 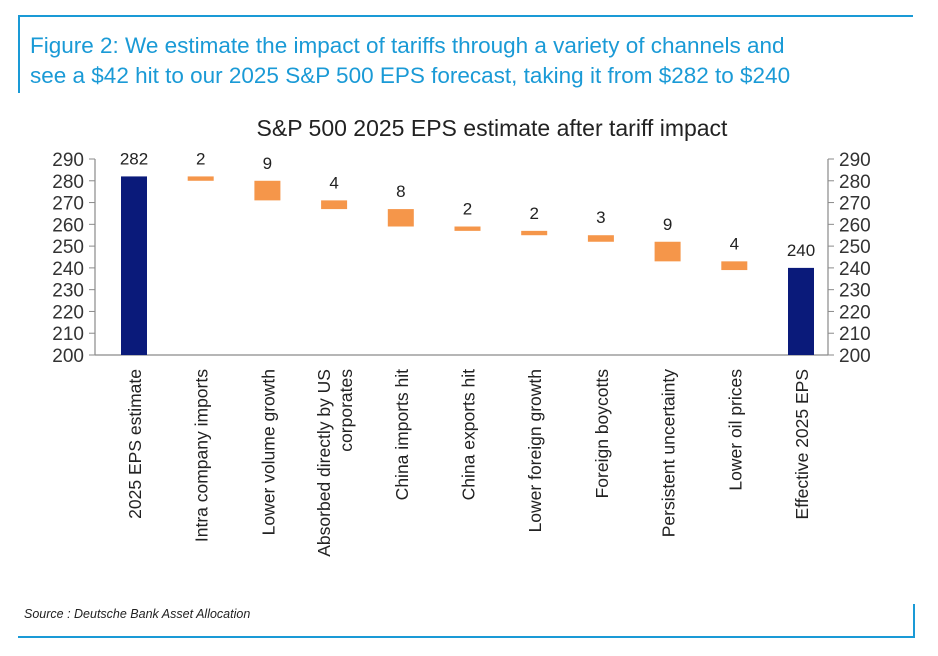 I want to click on x-tick-label: Foreign boycotts, so click(x=602, y=434).